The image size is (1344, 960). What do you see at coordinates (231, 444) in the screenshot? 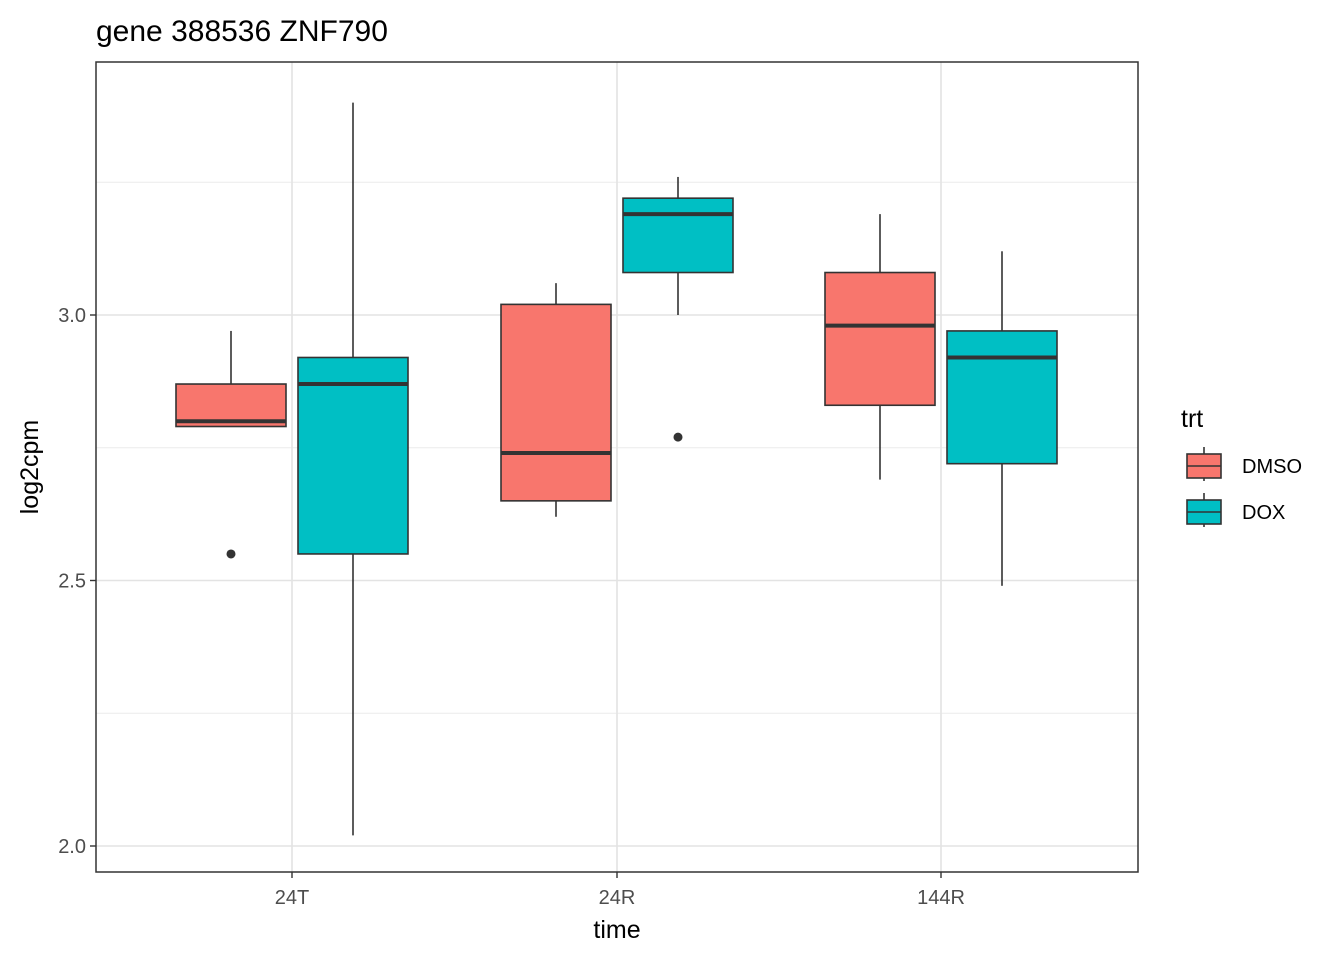
I see `box-dmso-24t` at bounding box center [231, 444].